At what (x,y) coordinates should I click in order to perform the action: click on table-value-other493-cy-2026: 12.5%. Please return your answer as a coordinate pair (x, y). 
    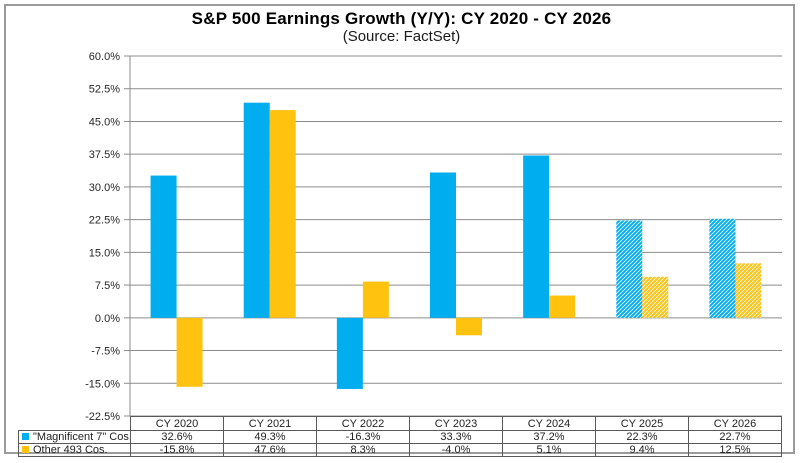
    Looking at the image, I should click on (735, 450).